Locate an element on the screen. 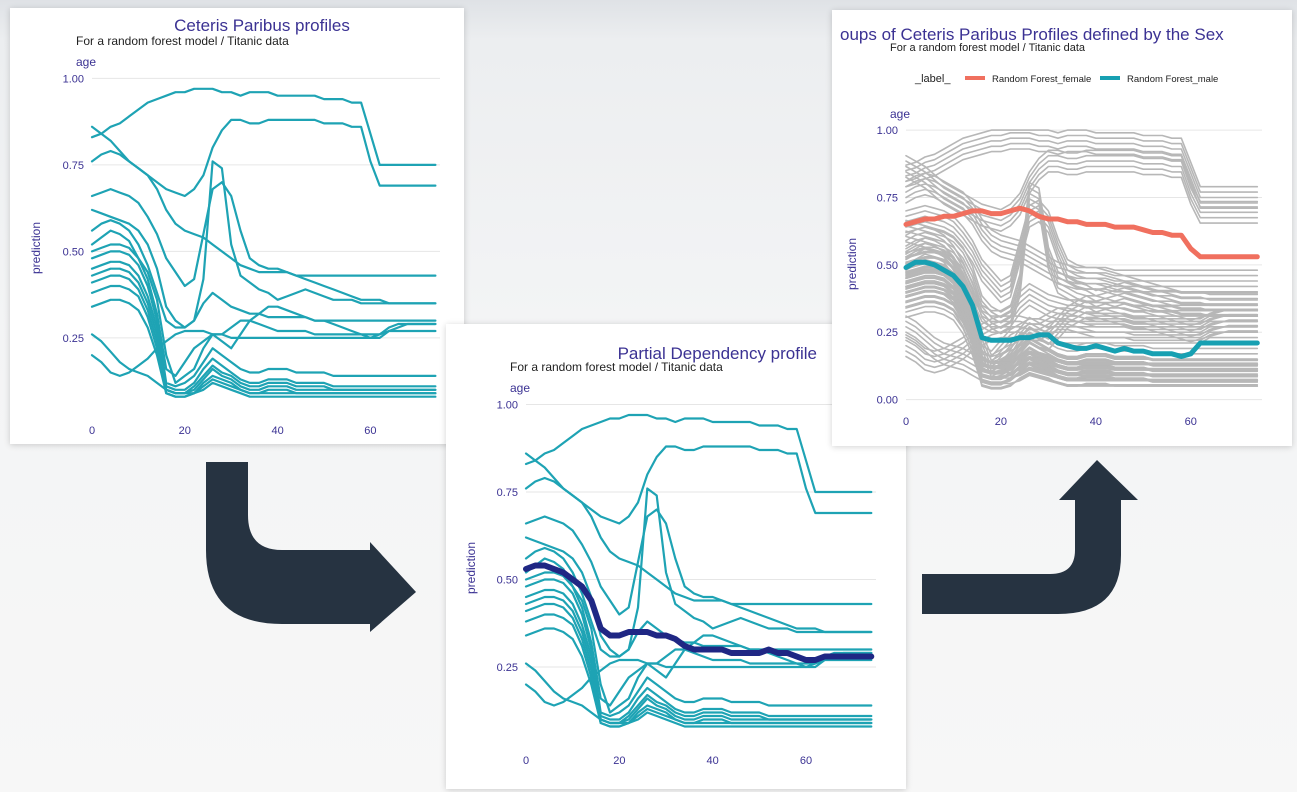  male-profile-line is located at coordinates (1081, 309).